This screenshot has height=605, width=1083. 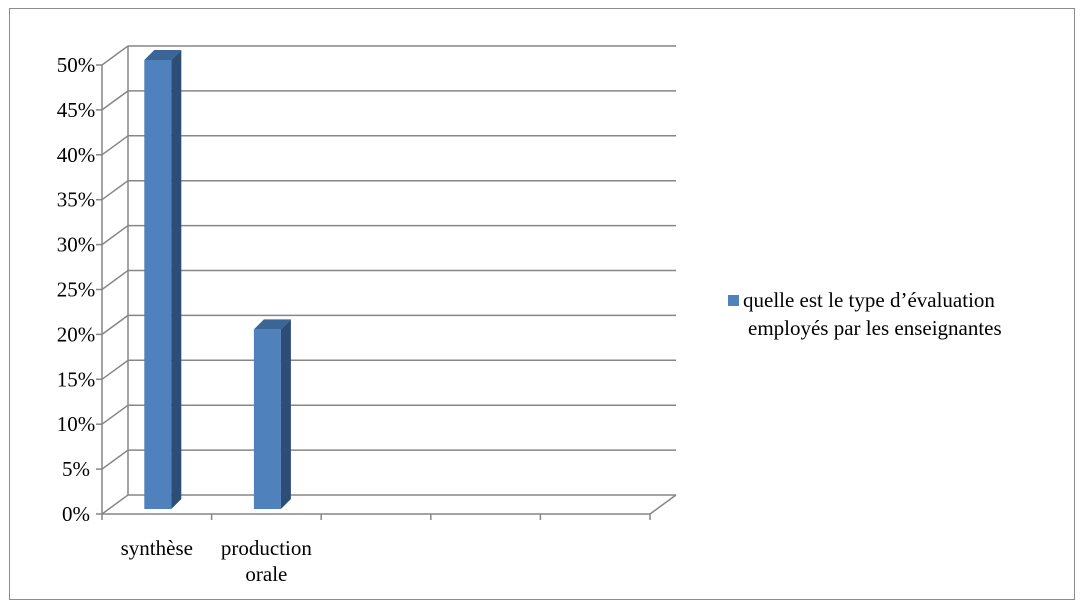 I want to click on y-tick-label: 10%, so click(x=76, y=424).